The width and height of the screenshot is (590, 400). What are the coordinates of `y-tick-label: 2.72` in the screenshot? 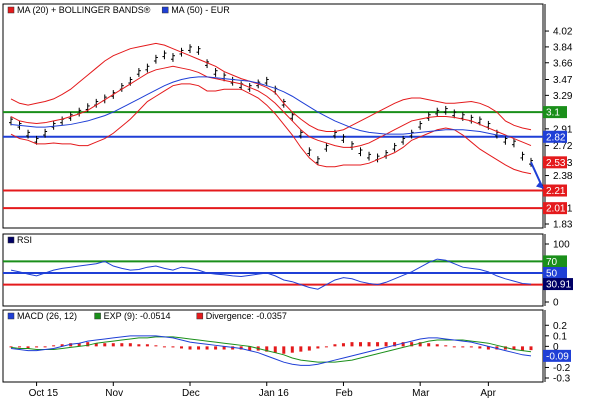 It's located at (563, 146).